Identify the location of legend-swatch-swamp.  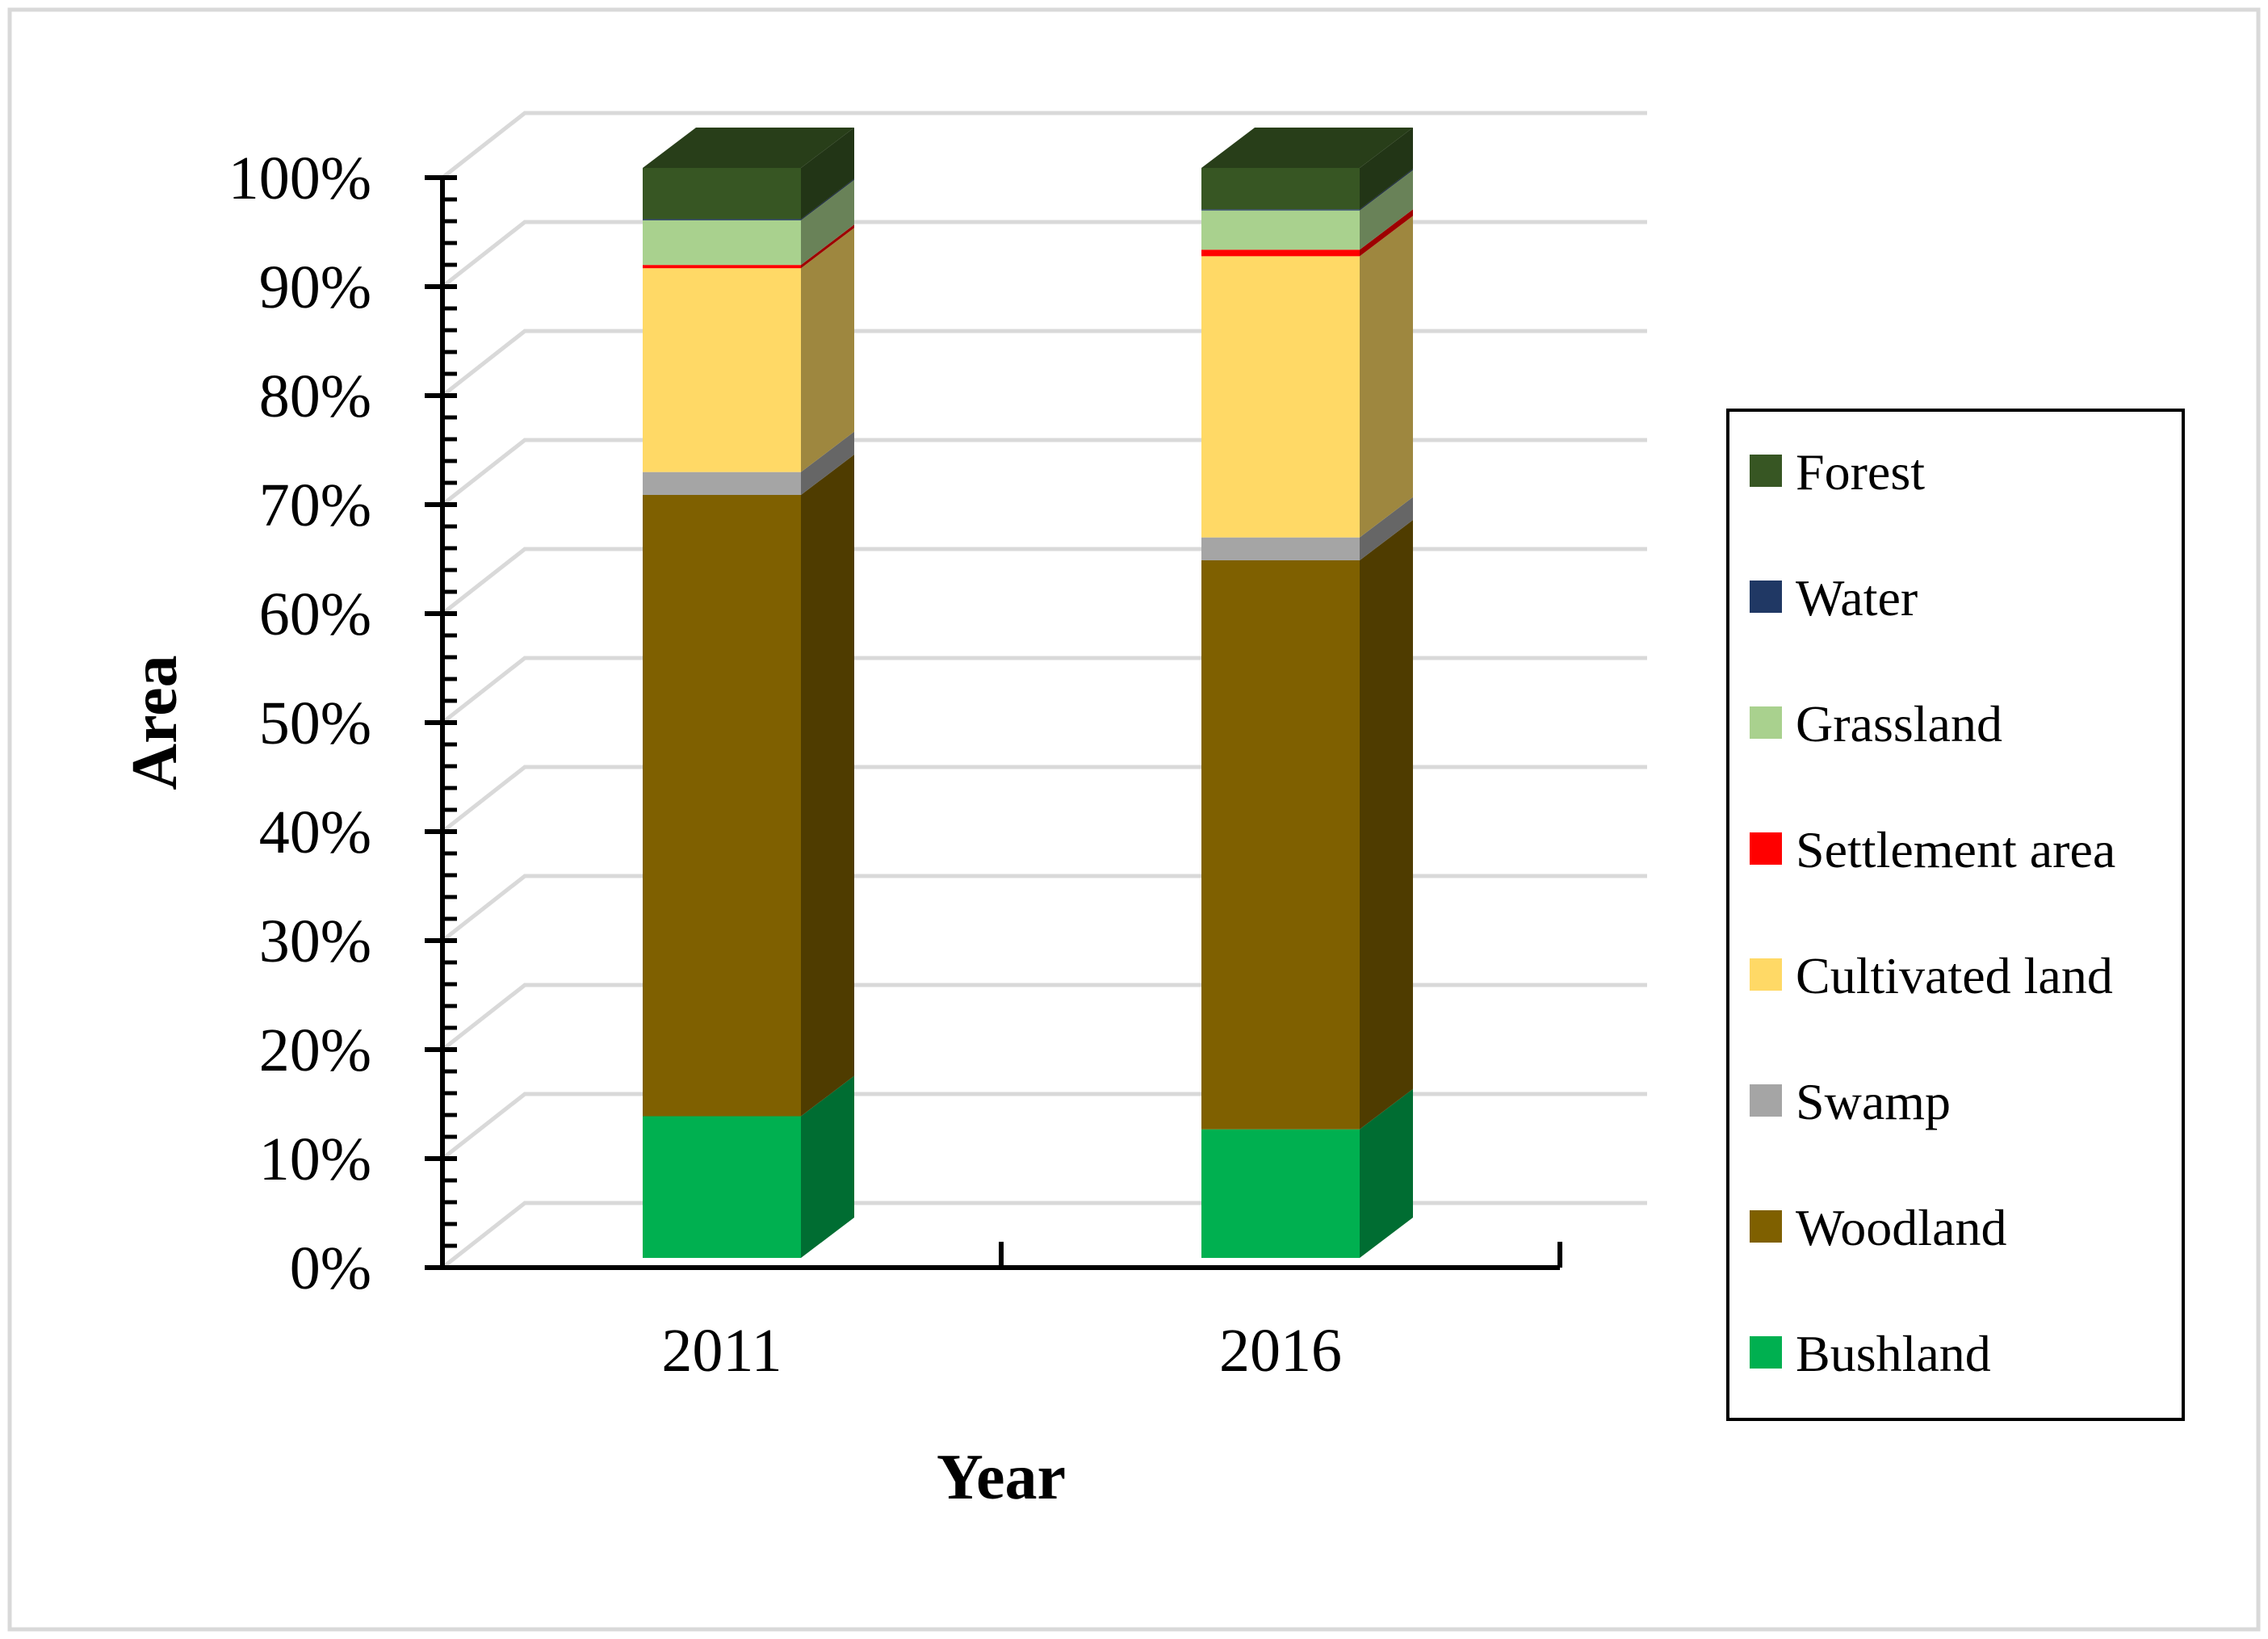
(1766, 1100).